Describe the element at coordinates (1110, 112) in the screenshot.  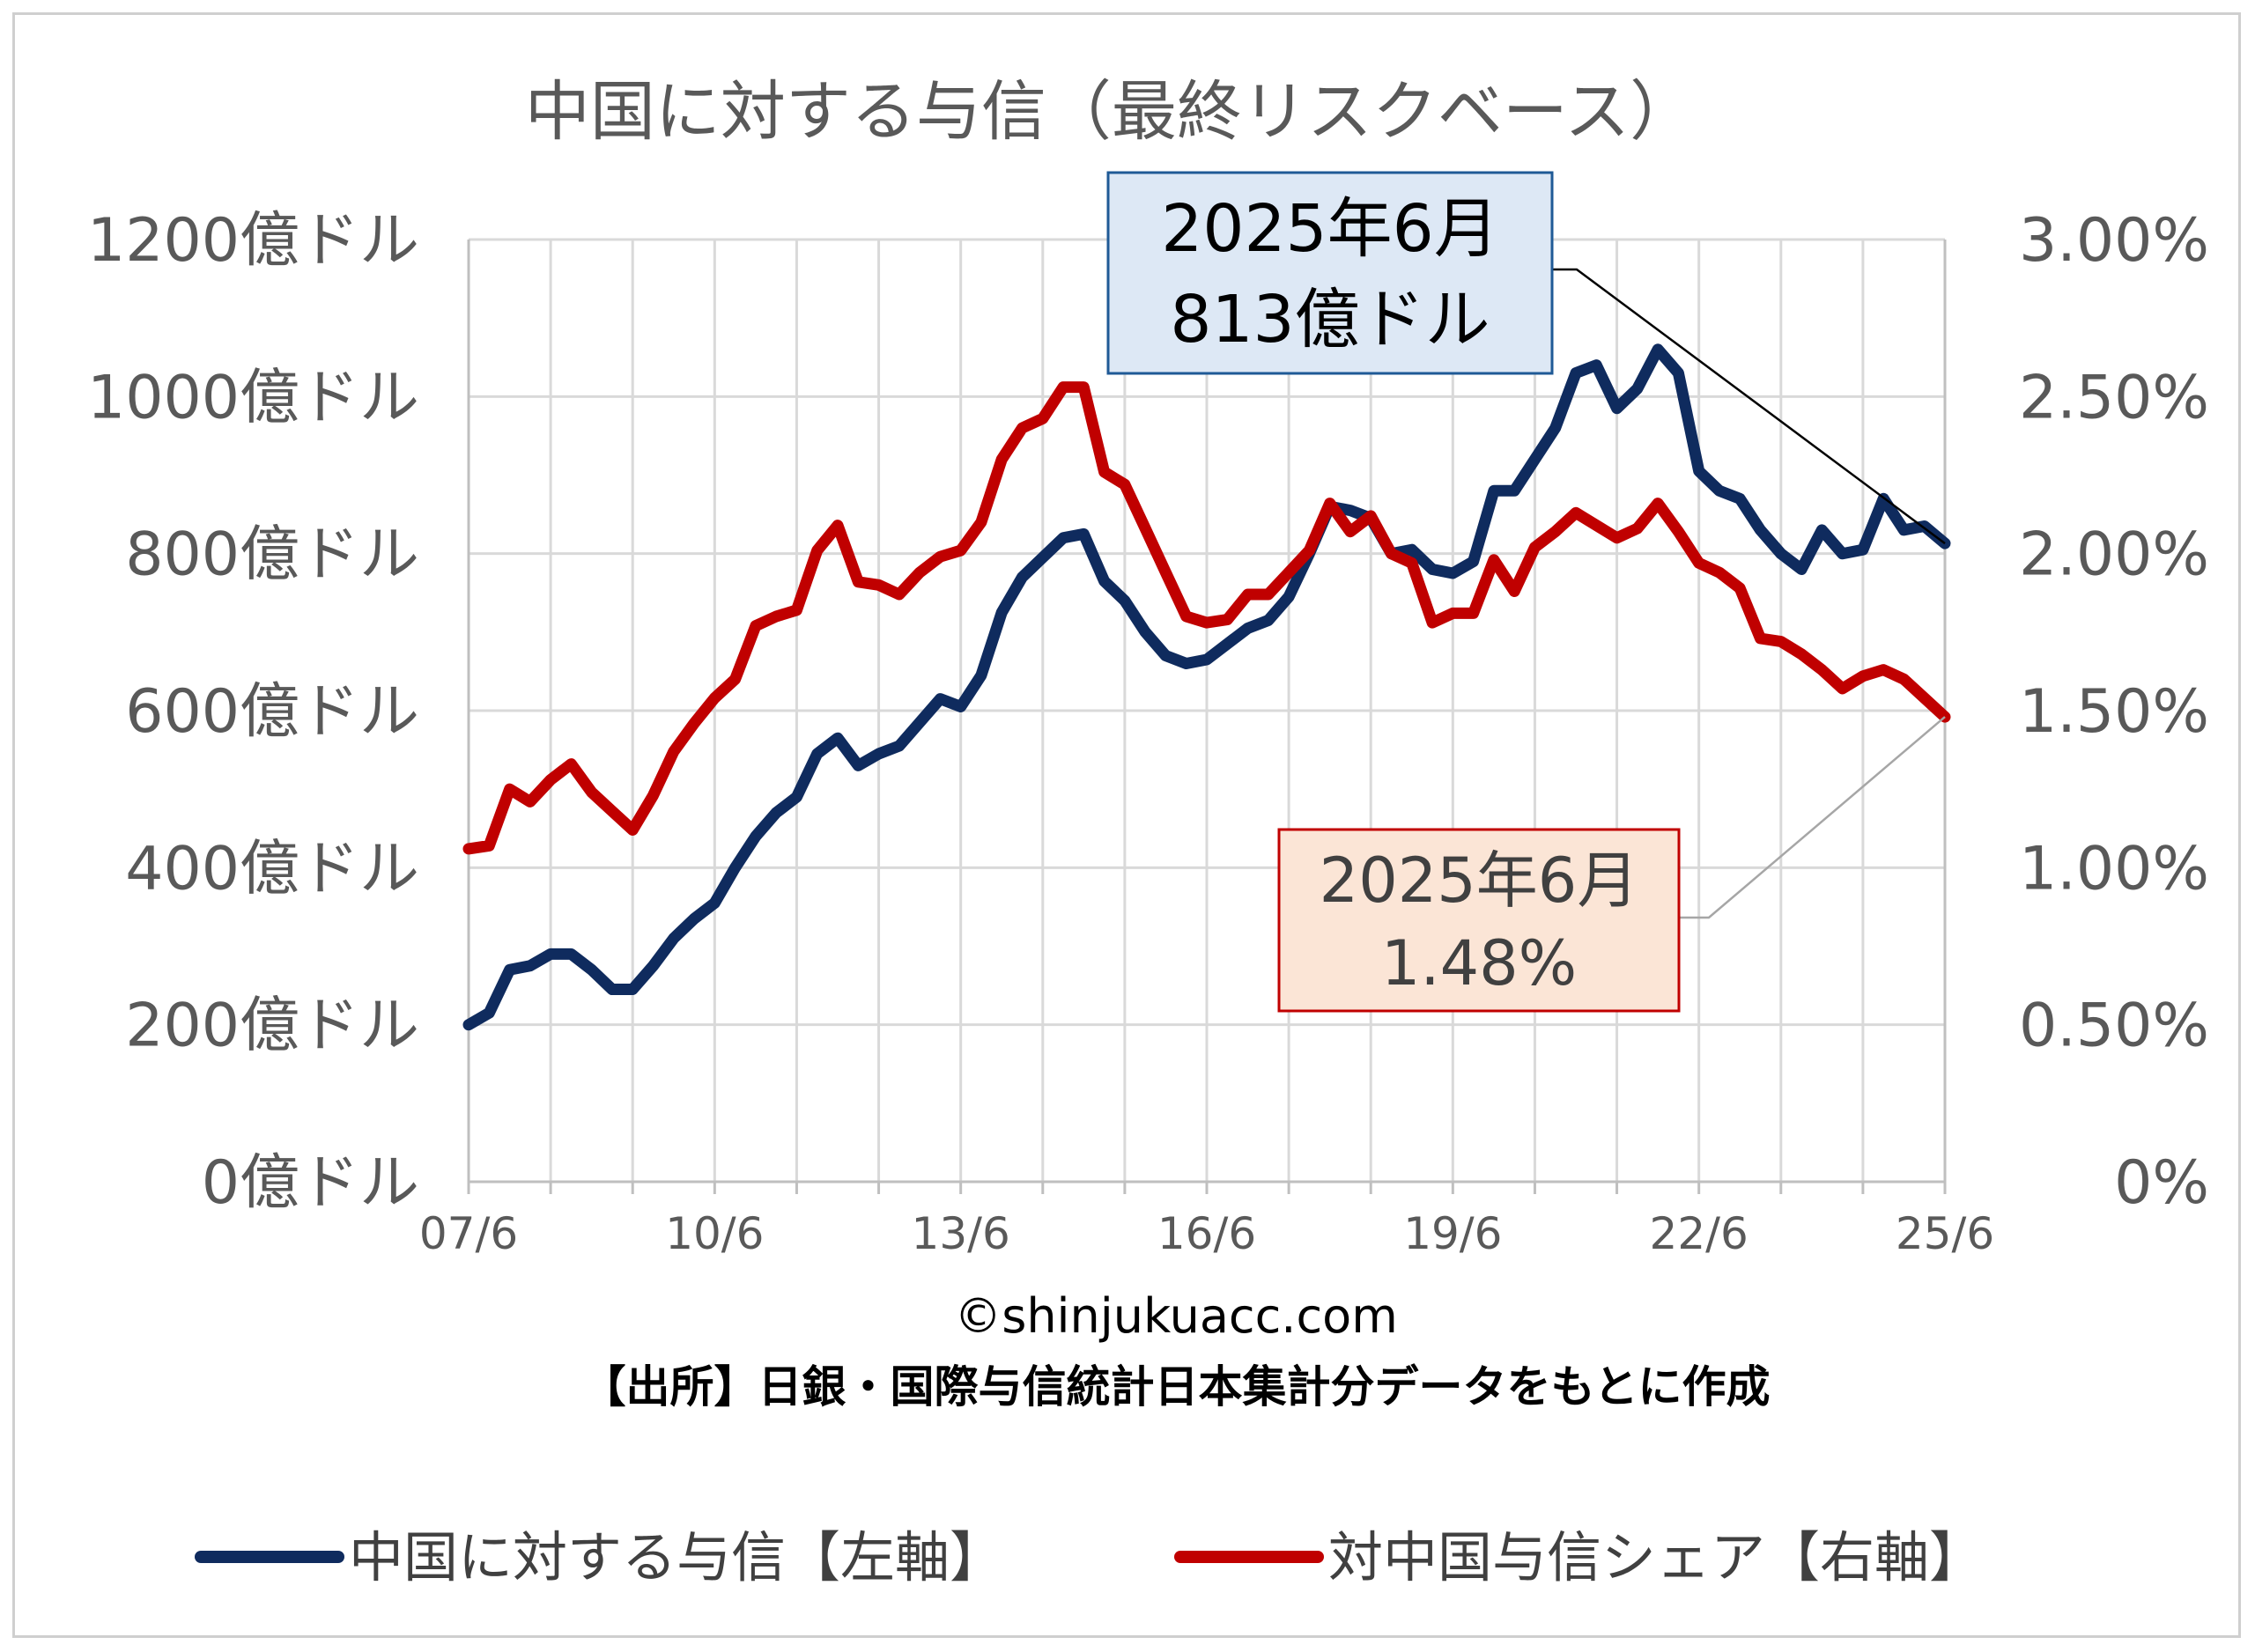
I see `chart-title: 中国に対する与信（最終リスクベース）` at that location.